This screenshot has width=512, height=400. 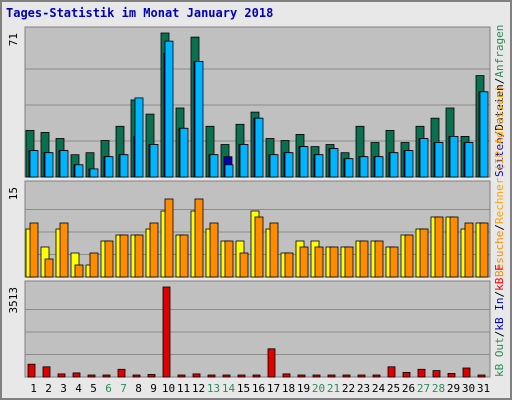 What do you see at coordinates (438, 388) in the screenshot?
I see `x-tick-label-day-28: 28` at bounding box center [438, 388].